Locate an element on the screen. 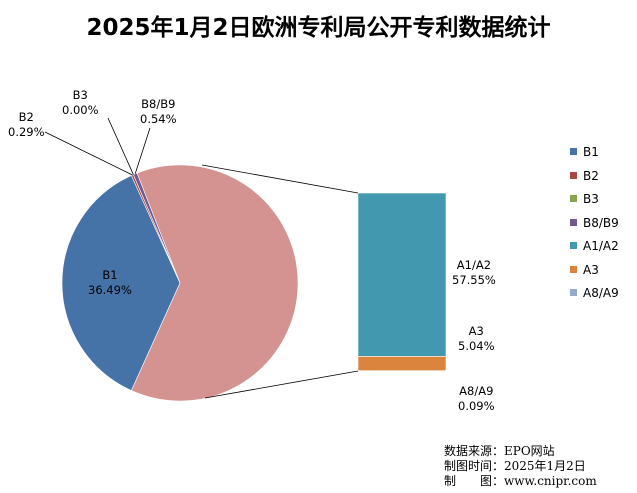 The height and width of the screenshot is (493, 637). data-label-a3: A35.04% is located at coordinates (476, 339).